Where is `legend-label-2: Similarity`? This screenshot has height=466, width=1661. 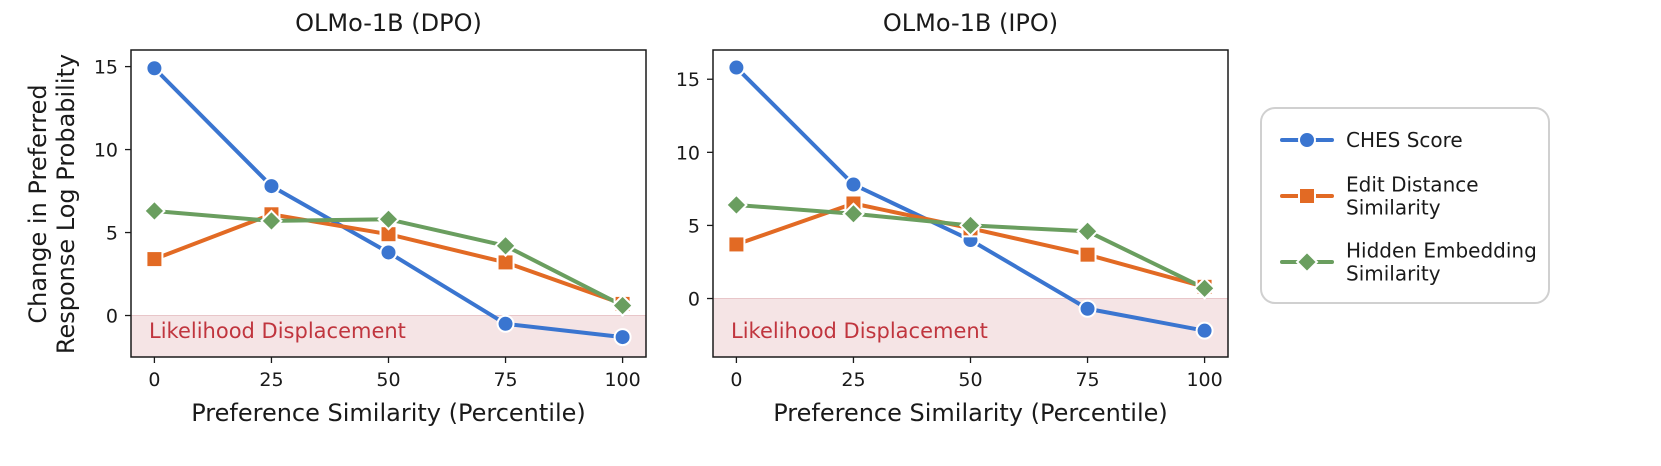 legend-label-2: Similarity is located at coordinates (1393, 208).